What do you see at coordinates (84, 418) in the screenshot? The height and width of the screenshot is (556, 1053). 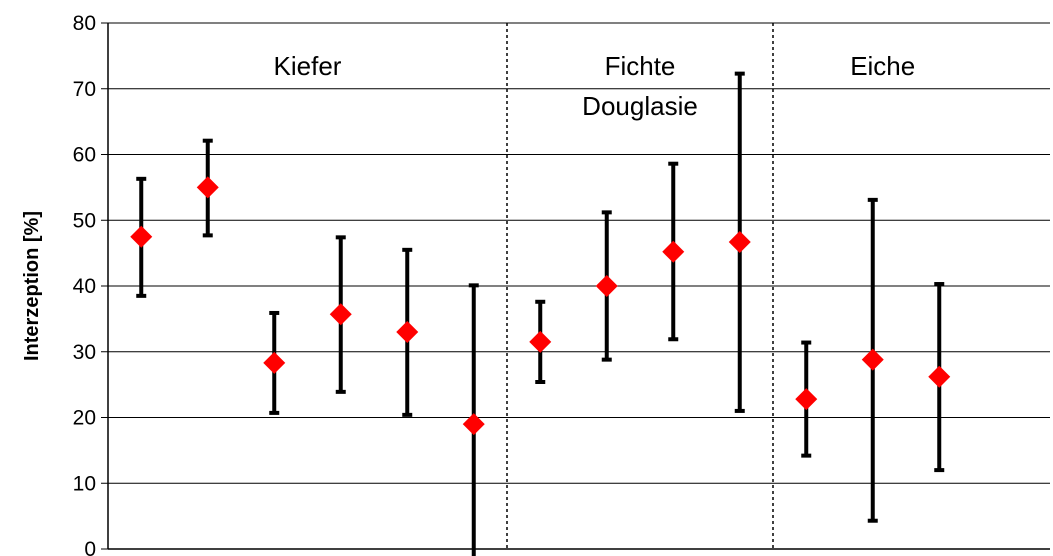 I see `y-tick-label: 20` at bounding box center [84, 418].